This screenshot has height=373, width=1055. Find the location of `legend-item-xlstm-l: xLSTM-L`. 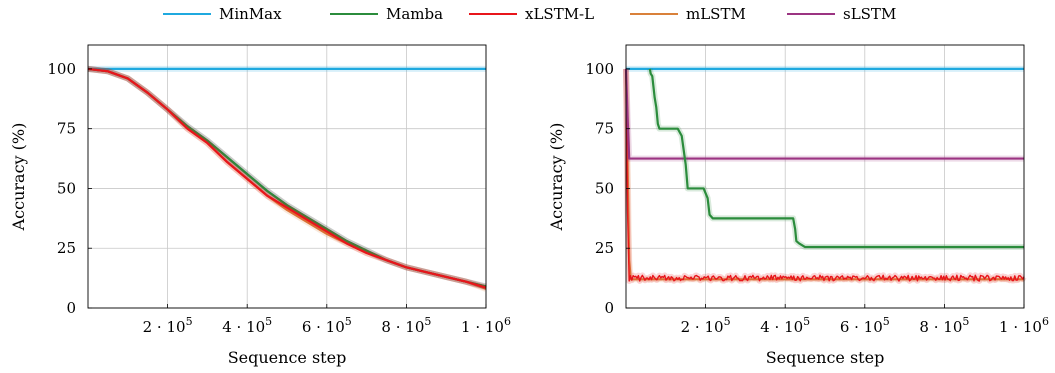

legend-item-xlstm-l: xLSTM-L is located at coordinates (531, 14).